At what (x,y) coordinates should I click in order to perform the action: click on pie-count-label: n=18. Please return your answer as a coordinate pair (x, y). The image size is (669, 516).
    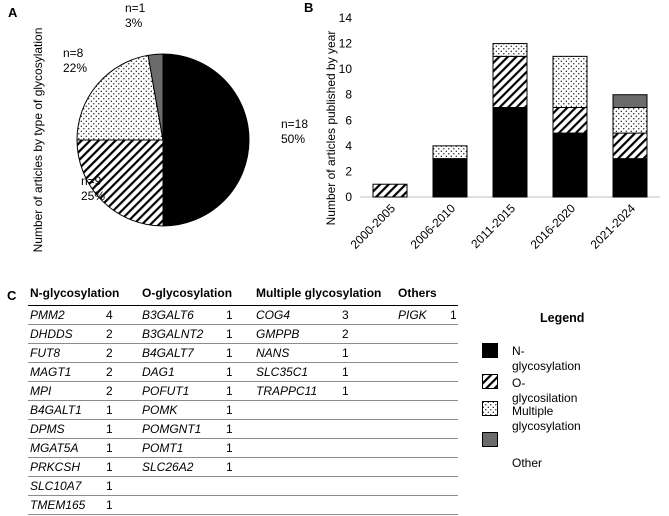
    Looking at the image, I should click on (294, 124).